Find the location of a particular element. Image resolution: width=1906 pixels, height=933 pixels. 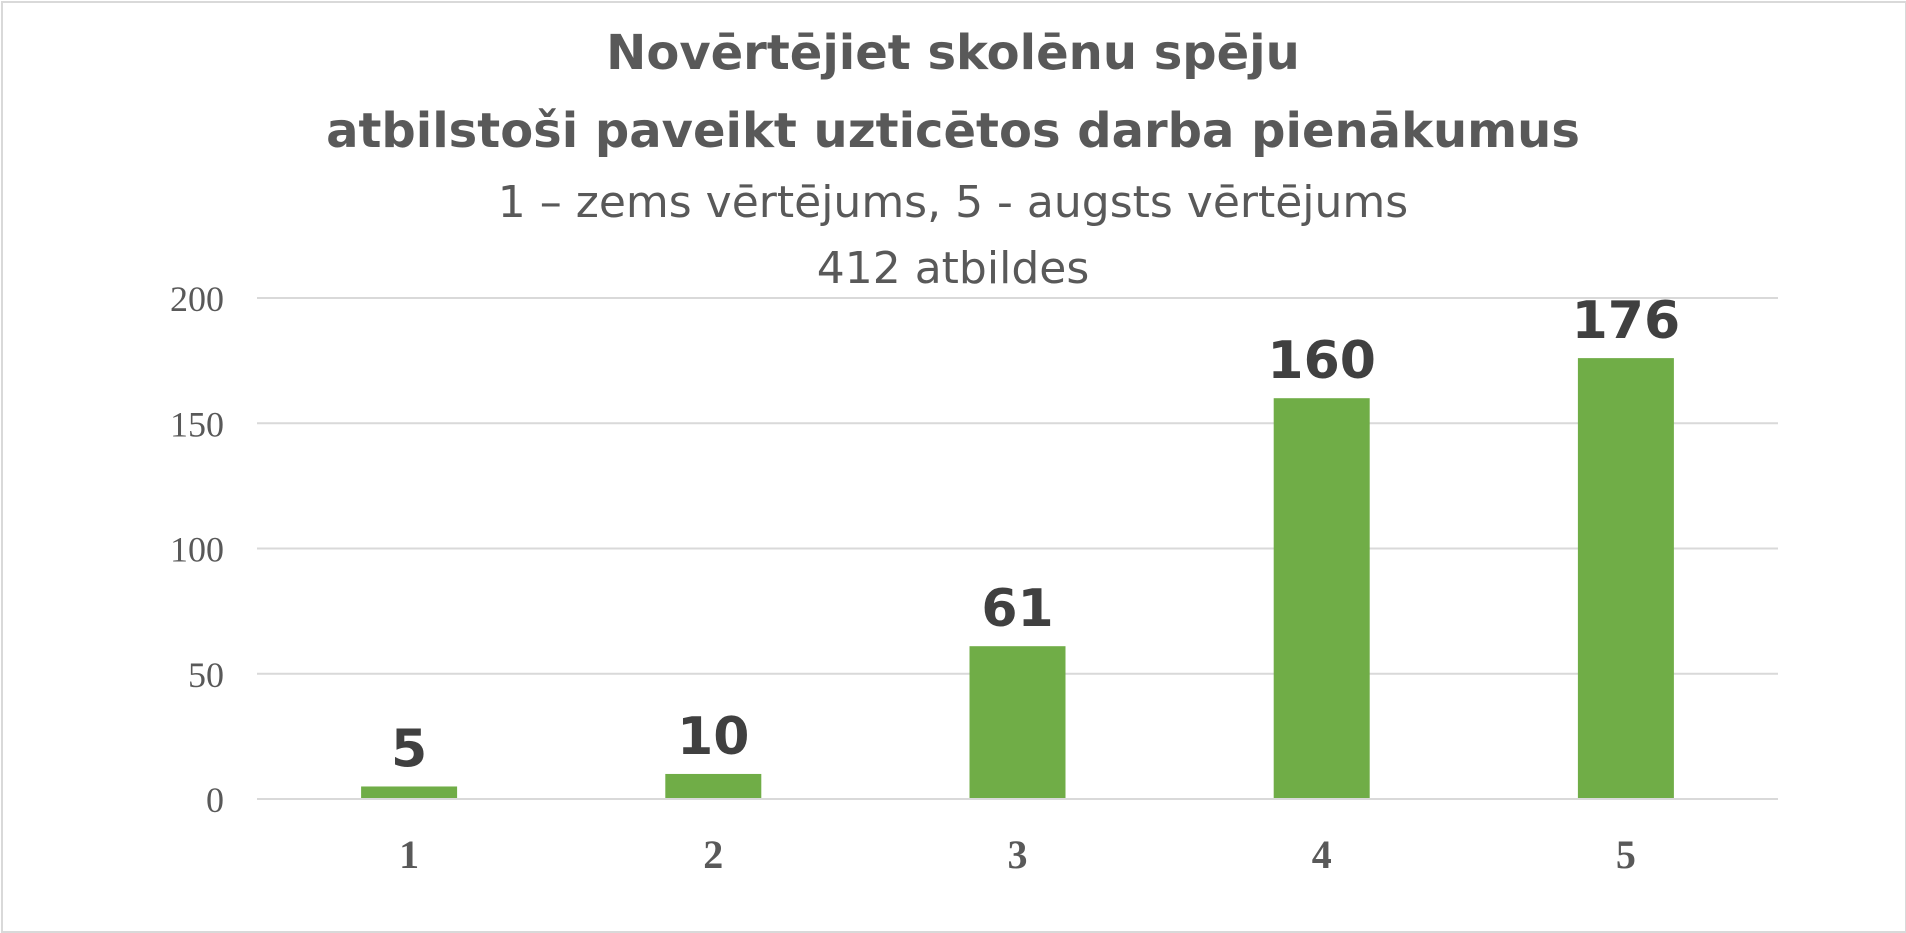

x-category-label: 5 is located at coordinates (1626, 854).